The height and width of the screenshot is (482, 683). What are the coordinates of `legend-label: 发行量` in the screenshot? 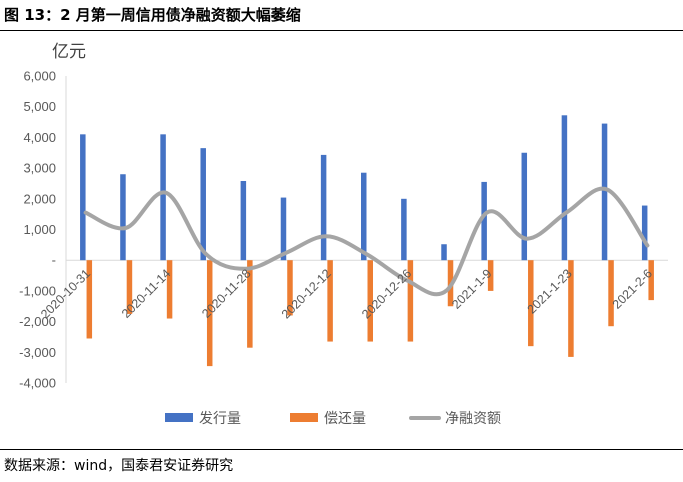 It's located at (220, 419).